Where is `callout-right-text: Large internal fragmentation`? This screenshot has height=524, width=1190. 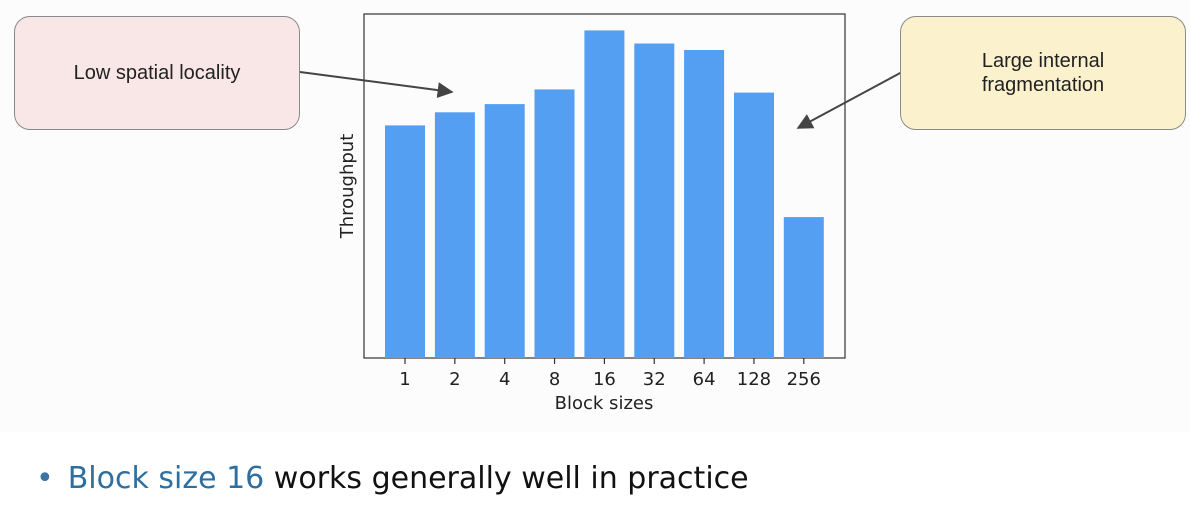
callout-right-text: Large internal fragmentation is located at coordinates (1043, 73).